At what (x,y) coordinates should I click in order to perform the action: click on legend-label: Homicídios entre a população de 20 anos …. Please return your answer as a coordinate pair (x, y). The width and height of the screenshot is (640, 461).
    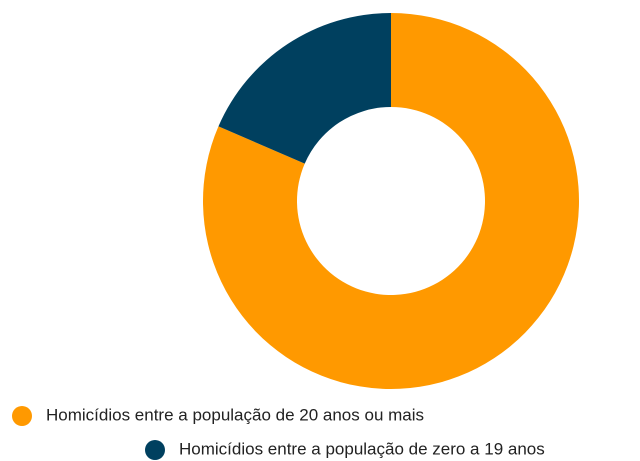
    Looking at the image, I should click on (235, 414).